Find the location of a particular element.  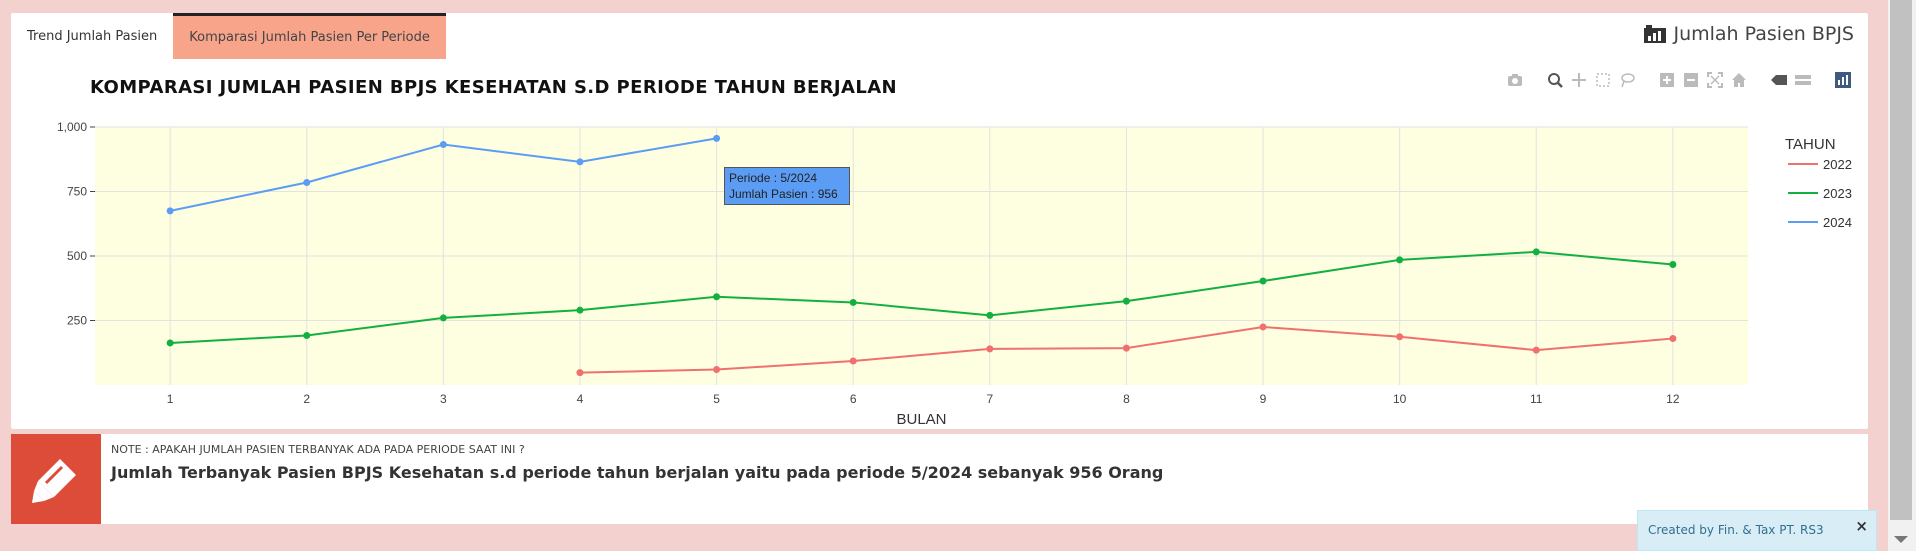

lasso-icon is located at coordinates (1627, 80).